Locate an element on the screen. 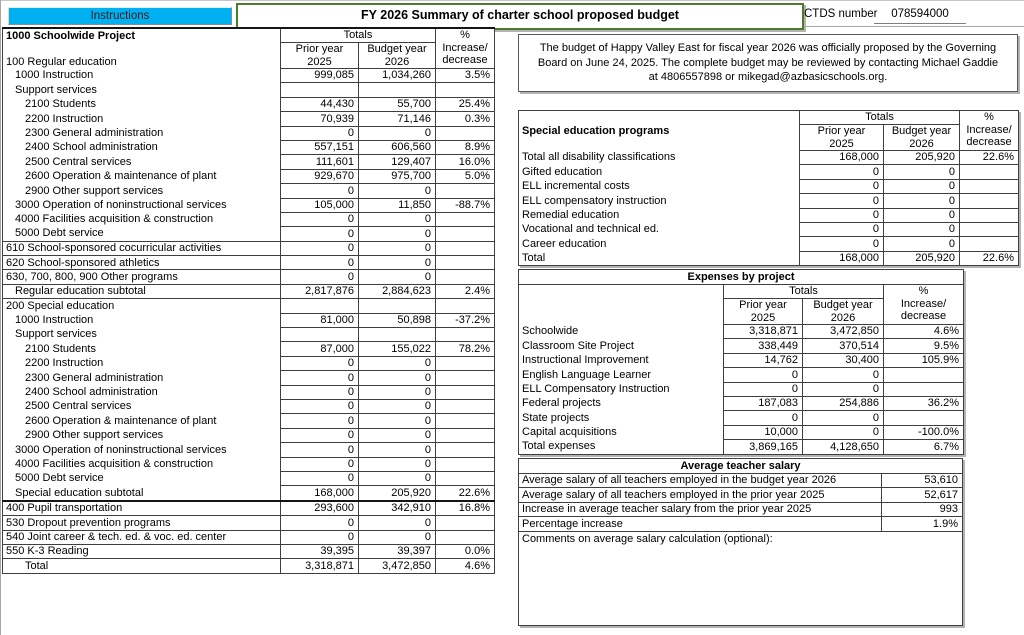 Image resolution: width=1024 pixels, height=635 pixels. cell-budget: 2,884,623 is located at coordinates (397, 291).